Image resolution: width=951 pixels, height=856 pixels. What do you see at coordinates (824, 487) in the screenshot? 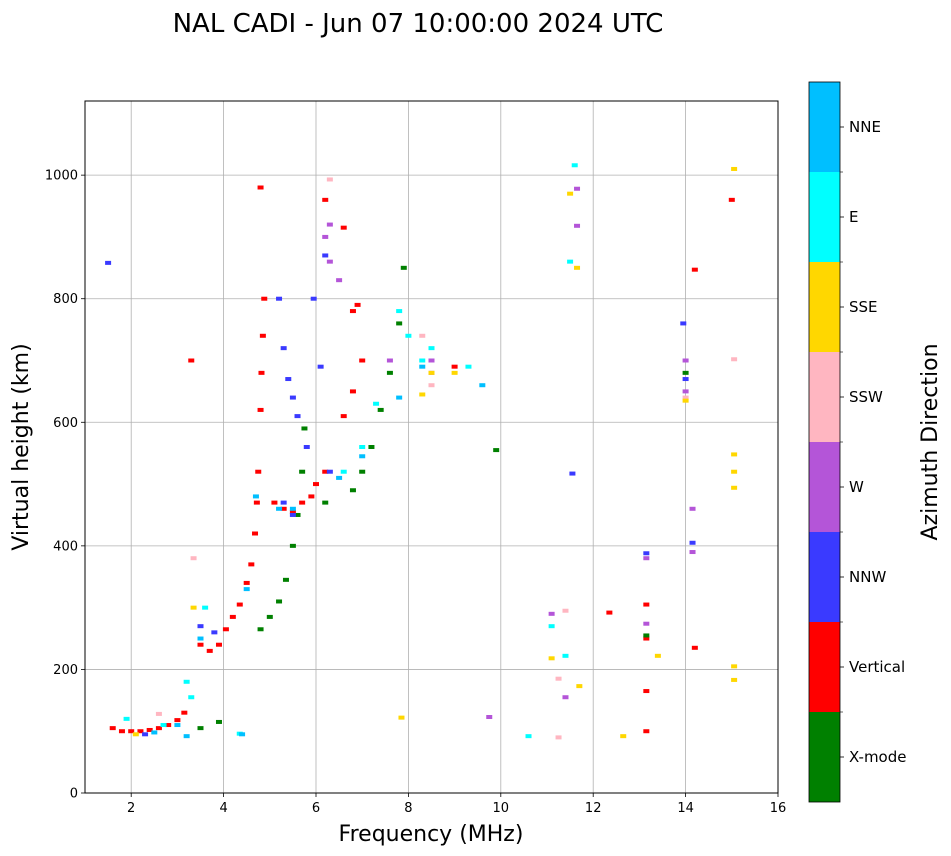
I see `colorbar-segment-w` at bounding box center [824, 487].